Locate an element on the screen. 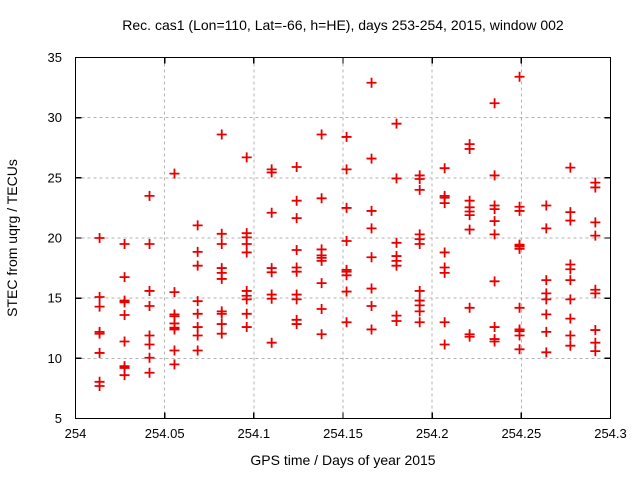  x-tick-label: 254.15 is located at coordinates (343, 433).